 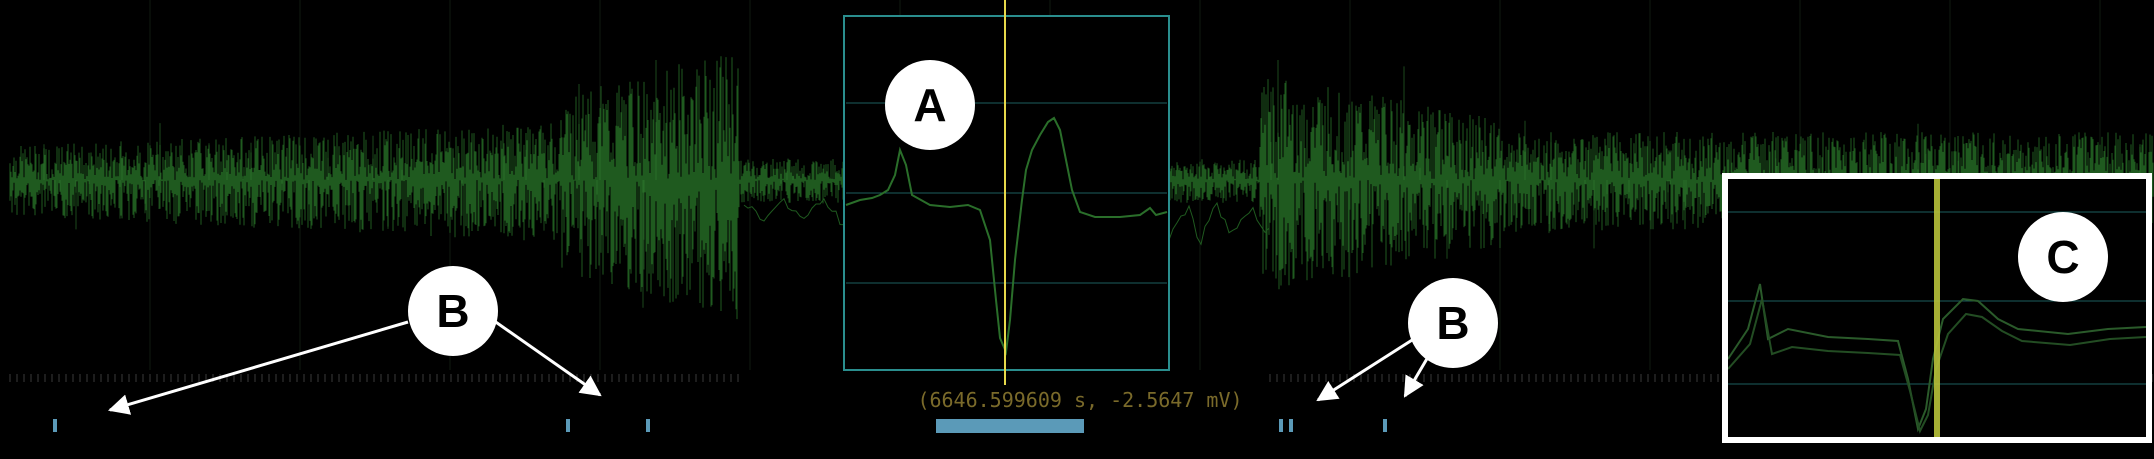 What do you see at coordinates (1006, 236) in the screenshot?
I see `zoom-window-waveform` at bounding box center [1006, 236].